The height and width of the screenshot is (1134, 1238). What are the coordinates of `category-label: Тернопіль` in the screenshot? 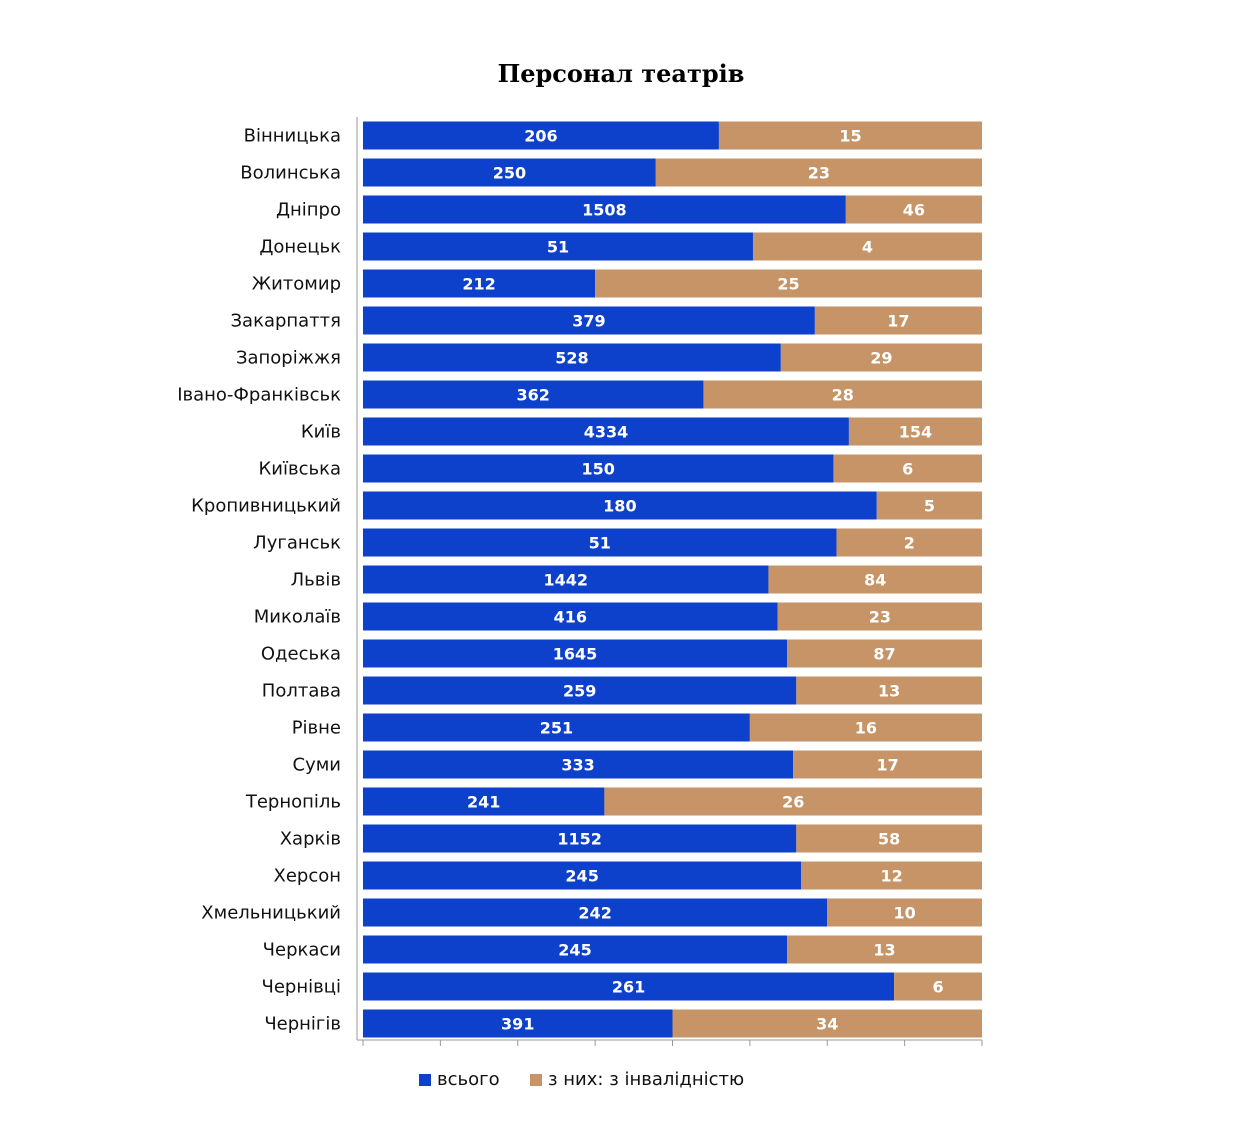 It's located at (293, 802).